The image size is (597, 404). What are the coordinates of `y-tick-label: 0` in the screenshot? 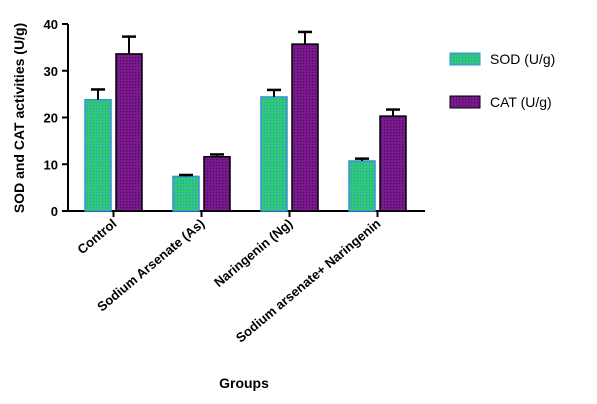 It's located at (54, 211).